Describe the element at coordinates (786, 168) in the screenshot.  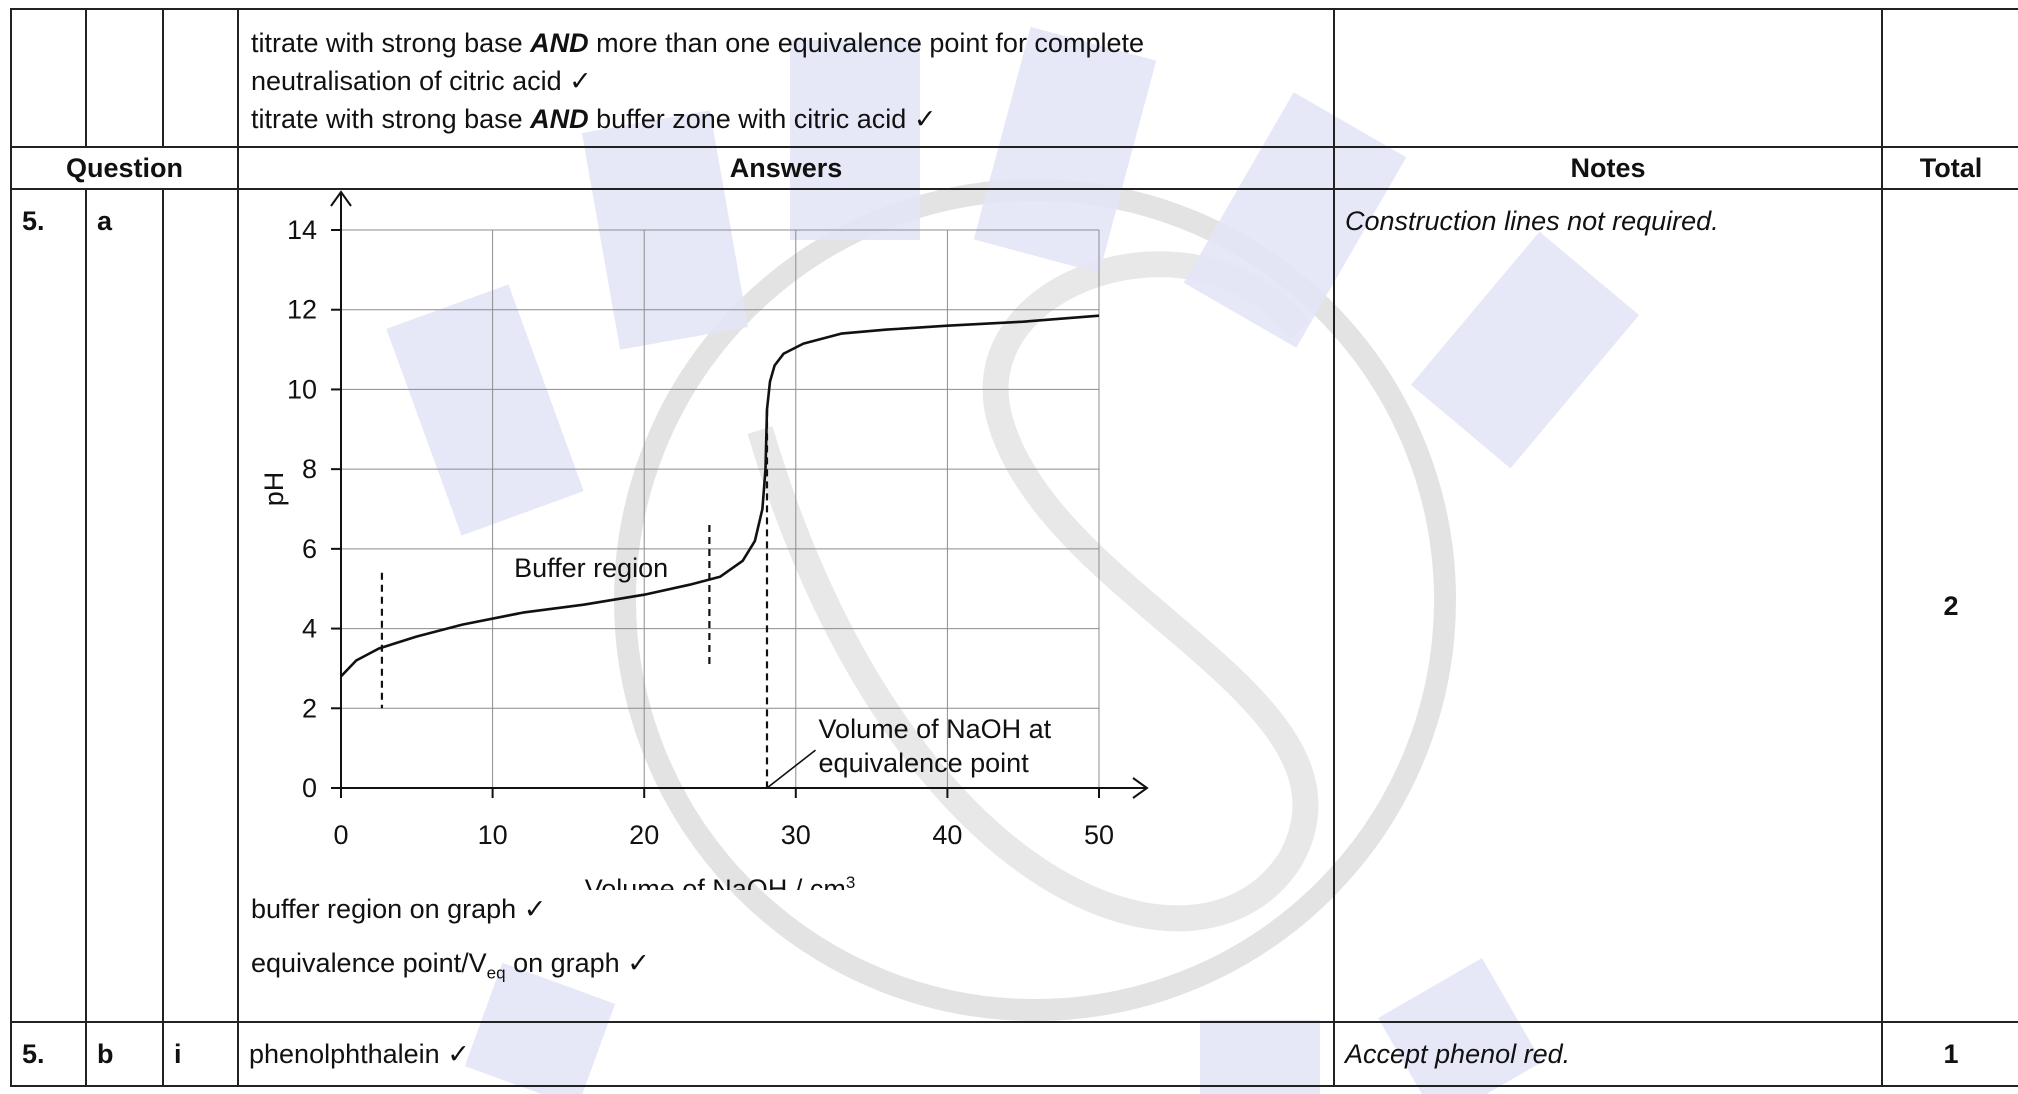
I see `header-answers: Answers` at that location.